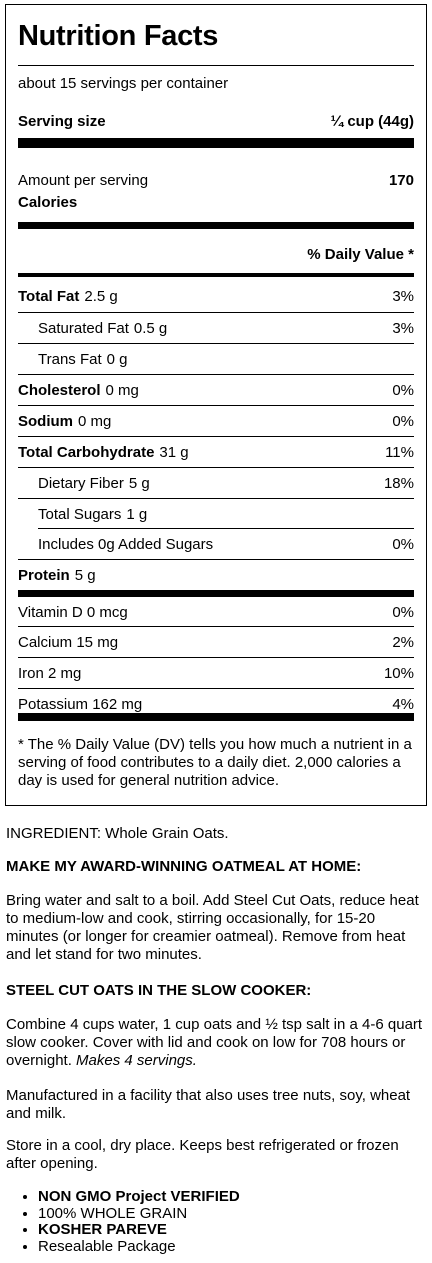 The width and height of the screenshot is (432, 1263). What do you see at coordinates (117, 833) in the screenshot?
I see `ingredient-text: INGREDIENT: Whole Grain Oats.` at bounding box center [117, 833].